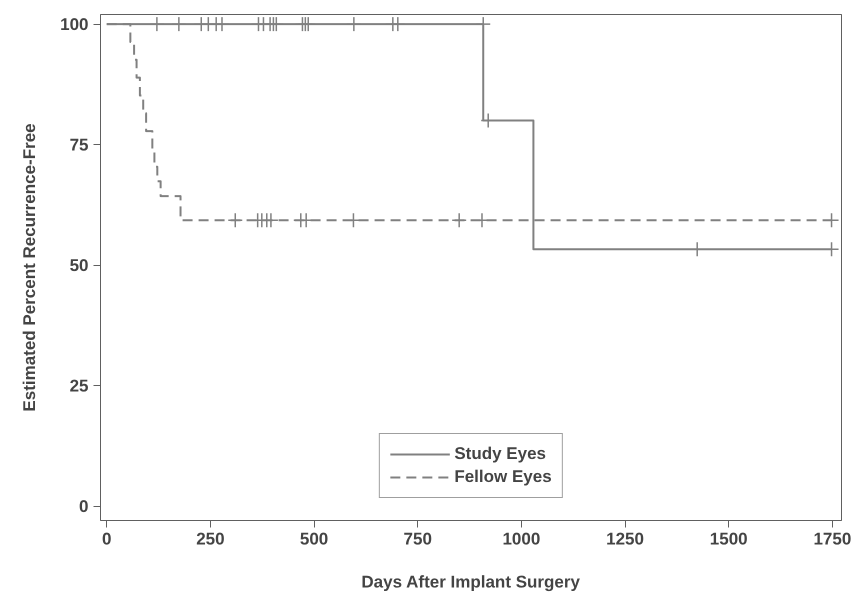 The height and width of the screenshot is (600, 861). I want to click on y-tick-label: 50, so click(79, 266).